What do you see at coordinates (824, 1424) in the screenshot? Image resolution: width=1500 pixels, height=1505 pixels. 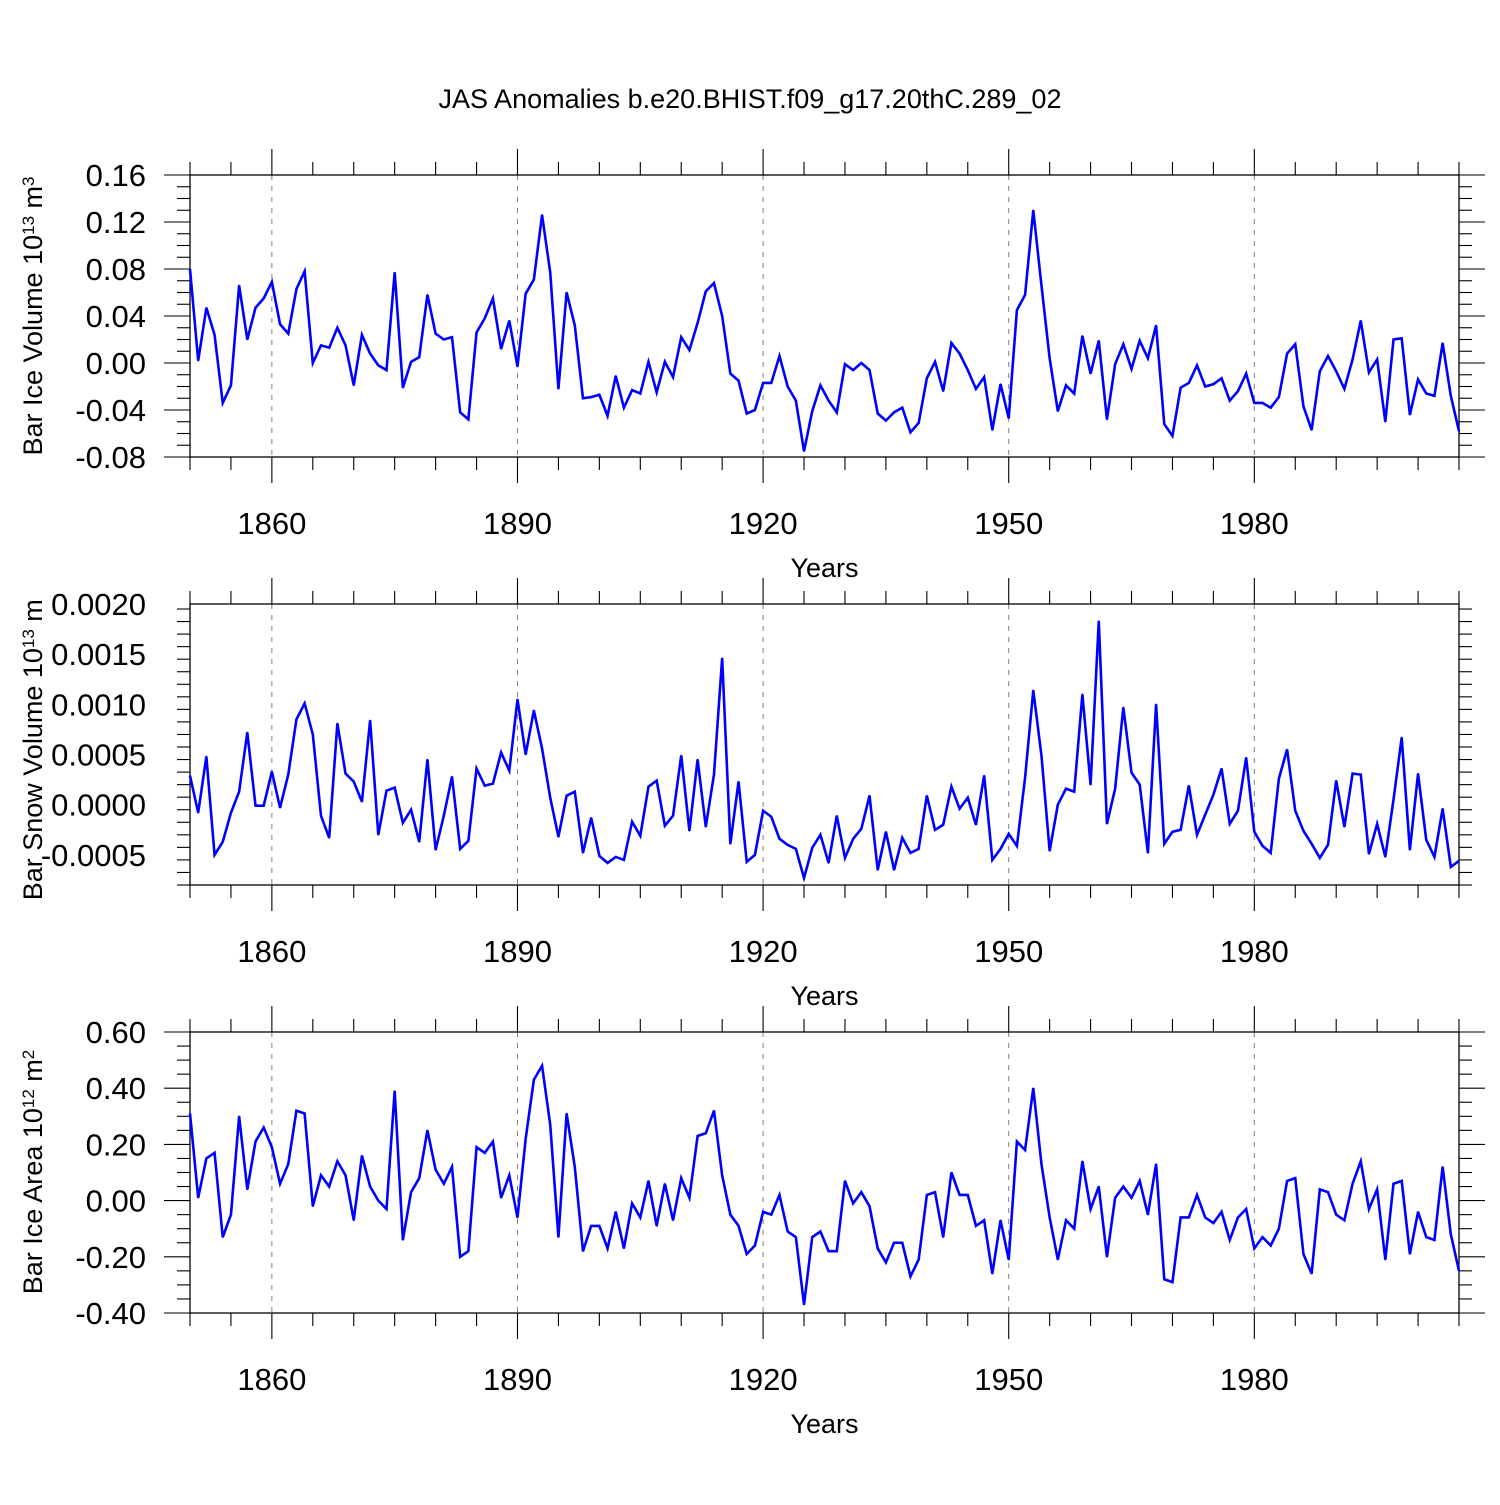 I see `x-axis-label: Years` at bounding box center [824, 1424].